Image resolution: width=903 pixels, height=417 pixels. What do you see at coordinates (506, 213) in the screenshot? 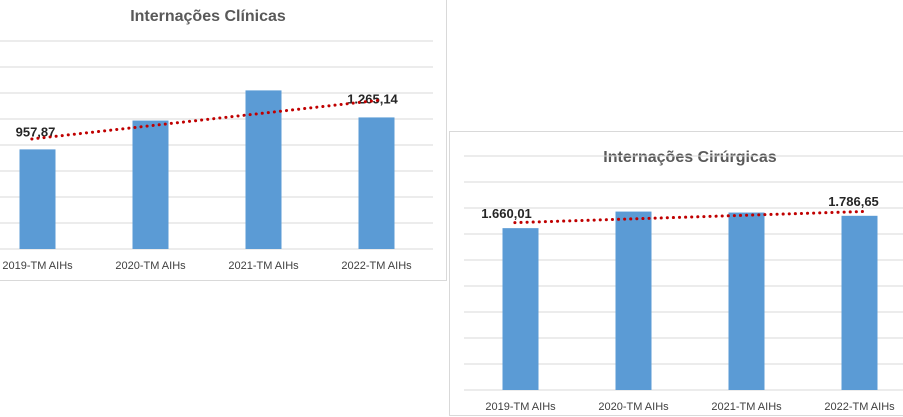
I see `data-label: 1.660,01` at bounding box center [506, 213].